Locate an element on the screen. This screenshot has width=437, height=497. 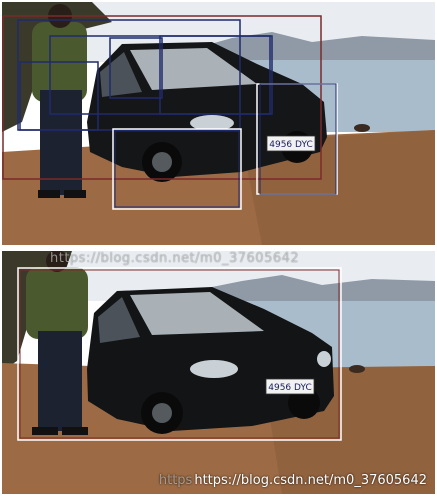
watermark-top: https://blog.csdn.net/m0_37605642 is located at coordinates (175, 258).